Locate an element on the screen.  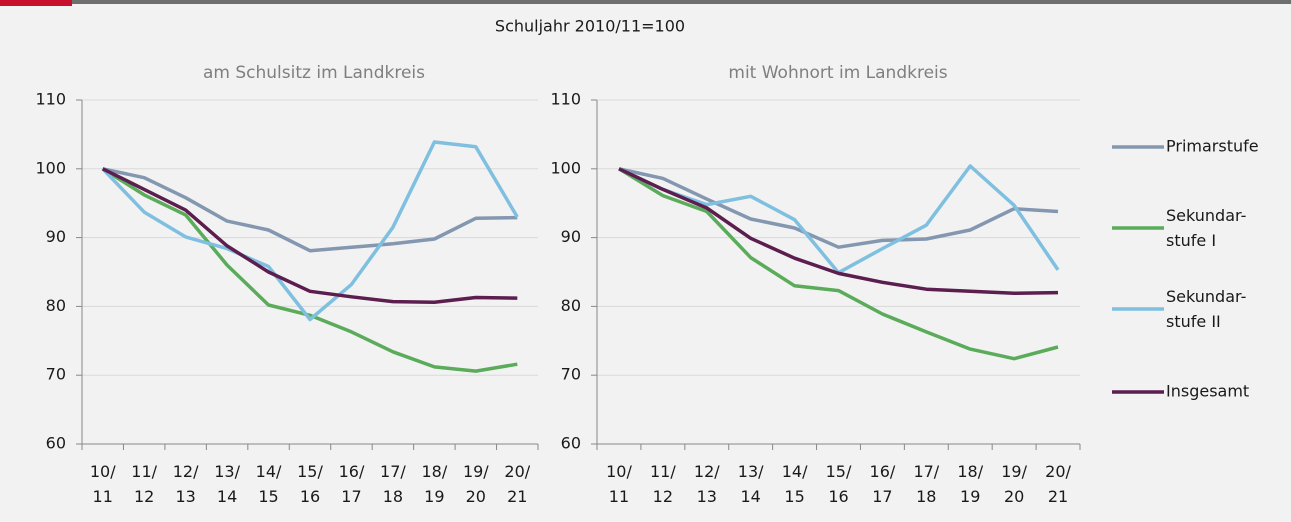
legend-label: Sekundar-stufe II is located at coordinates (1206, 309).